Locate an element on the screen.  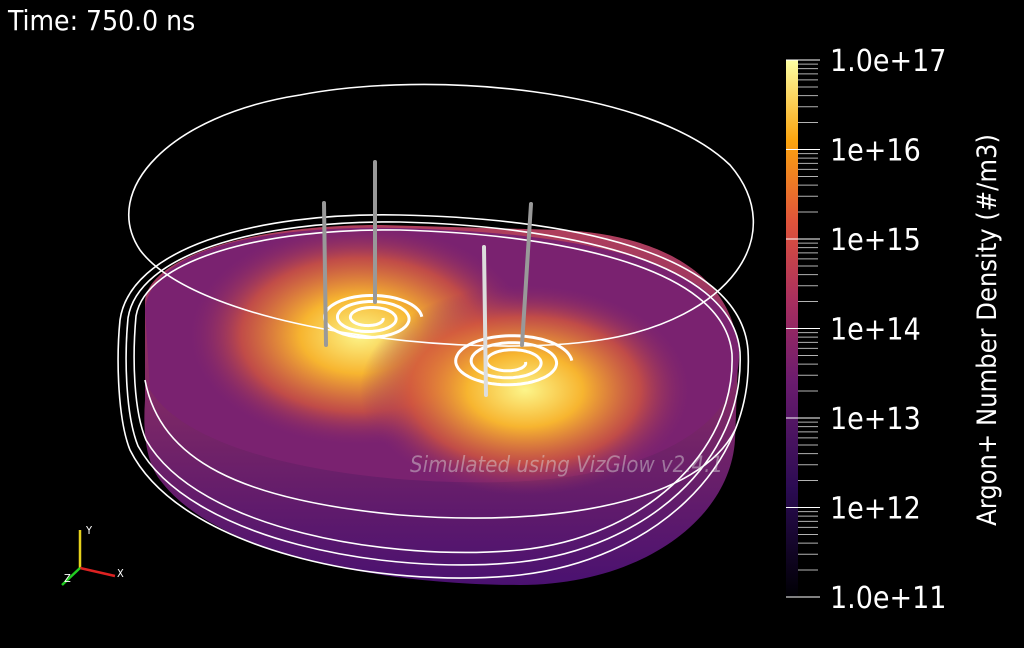
watermark: Simulated using VizGlow v2.4.1 is located at coordinates (566, 465).